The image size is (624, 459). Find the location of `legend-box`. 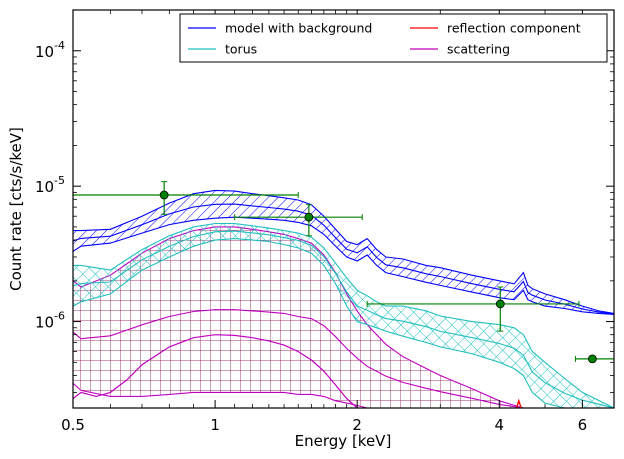

legend-box is located at coordinates (393, 38).